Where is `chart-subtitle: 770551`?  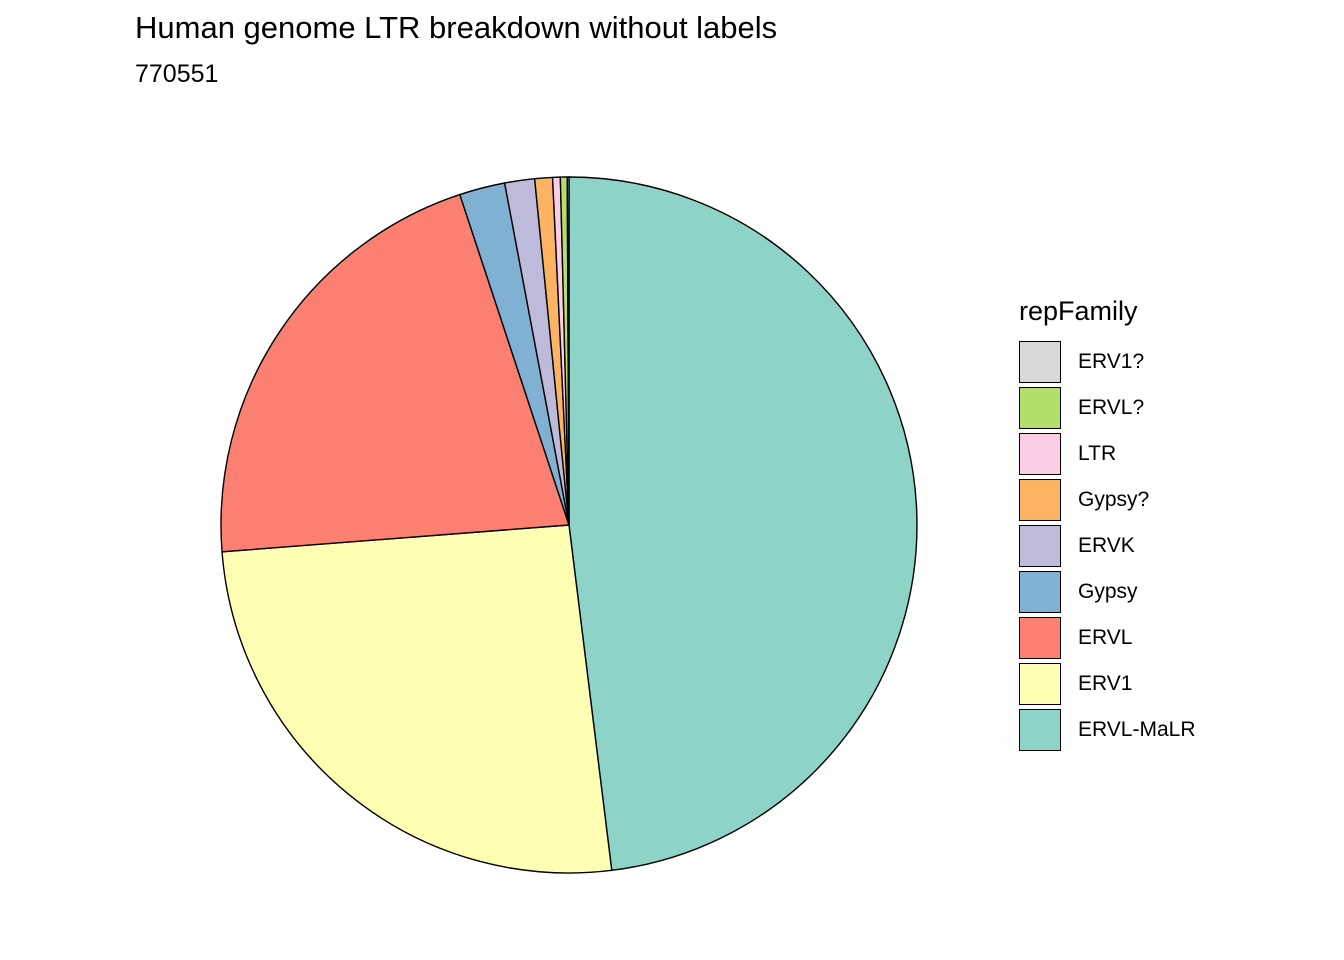
chart-subtitle: 770551 is located at coordinates (177, 74).